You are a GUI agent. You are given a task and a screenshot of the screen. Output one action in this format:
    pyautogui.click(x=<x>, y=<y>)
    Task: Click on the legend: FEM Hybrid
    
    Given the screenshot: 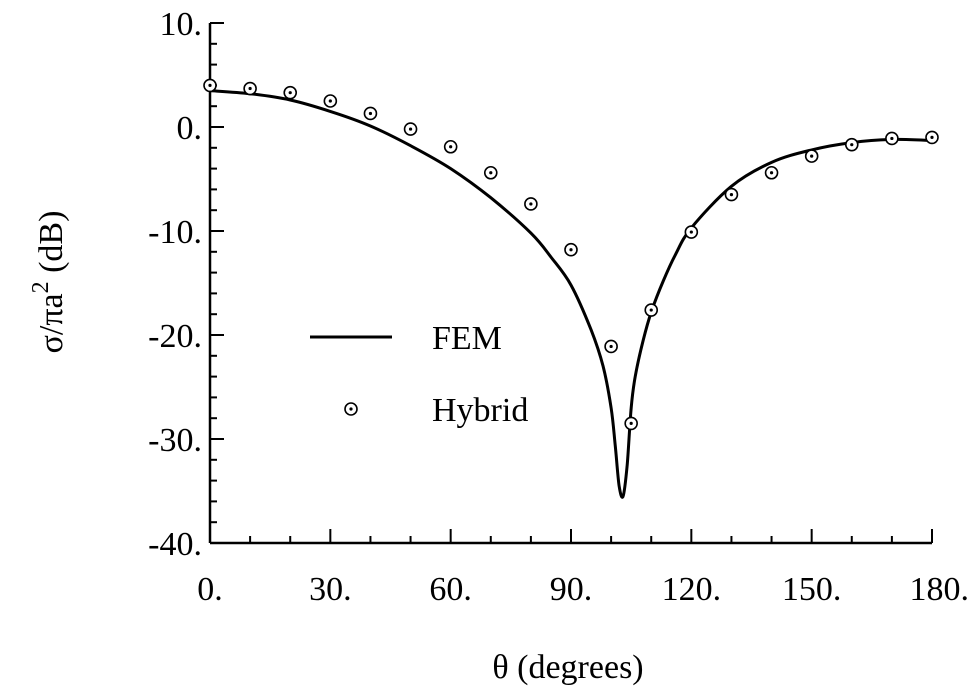 What is the action you would take?
    pyautogui.click(x=419, y=374)
    